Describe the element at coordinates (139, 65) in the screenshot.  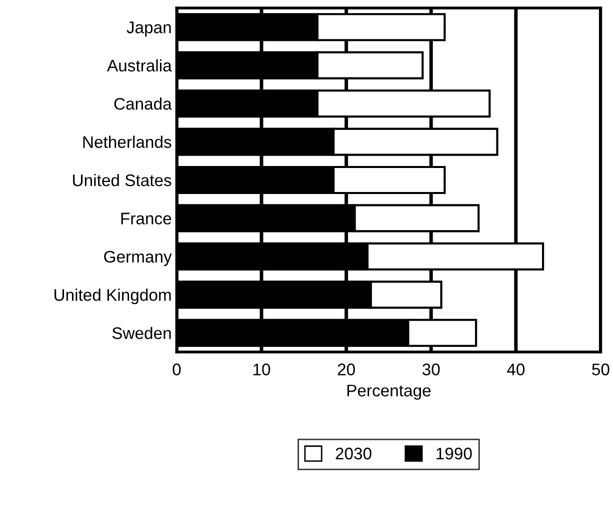
I see `y-tick-label: Australia` at that location.